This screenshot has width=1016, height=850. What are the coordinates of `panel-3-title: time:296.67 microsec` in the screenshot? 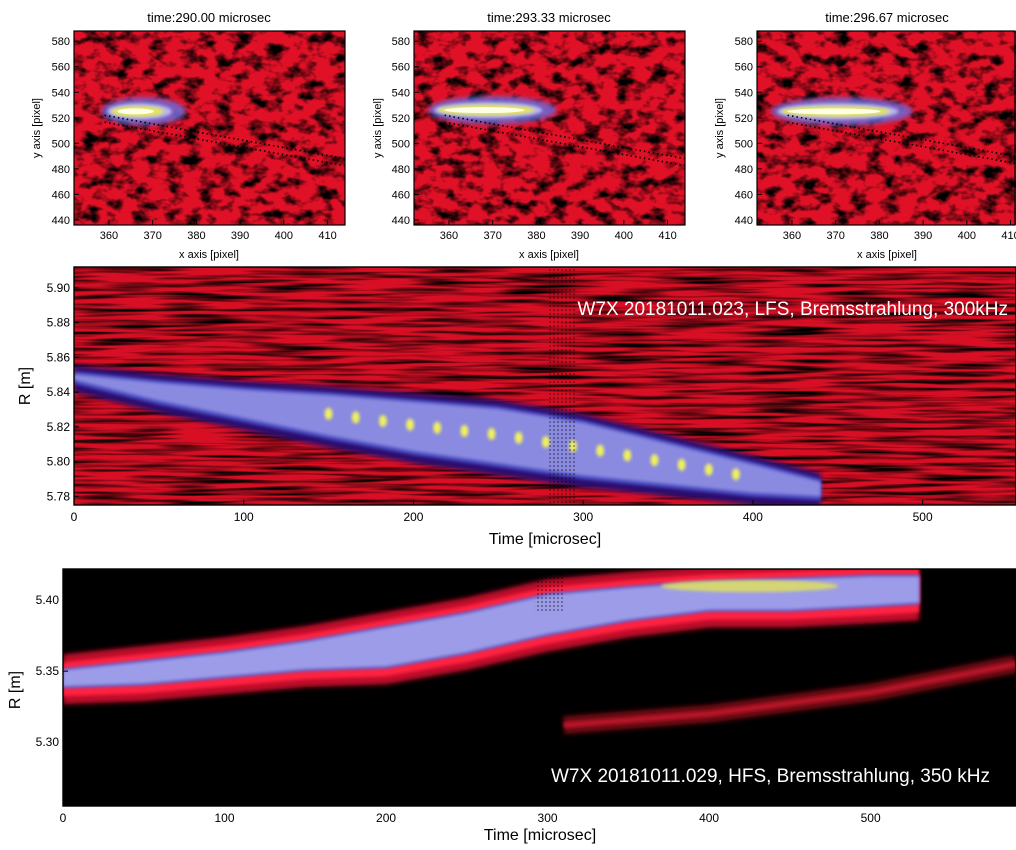 It's located at (887, 17).